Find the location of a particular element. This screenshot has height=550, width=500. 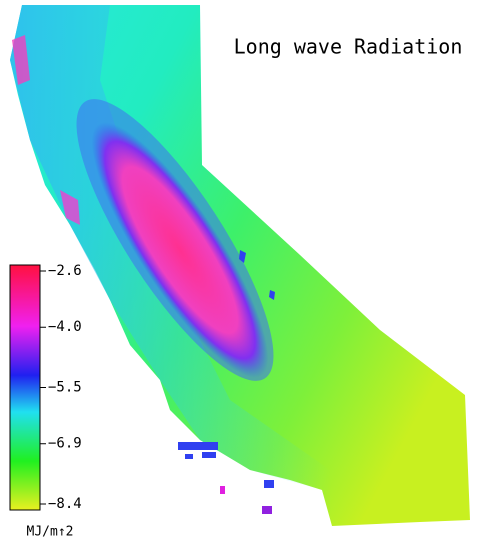

colorbar-tick-label: −4.0 is located at coordinates (65, 327).